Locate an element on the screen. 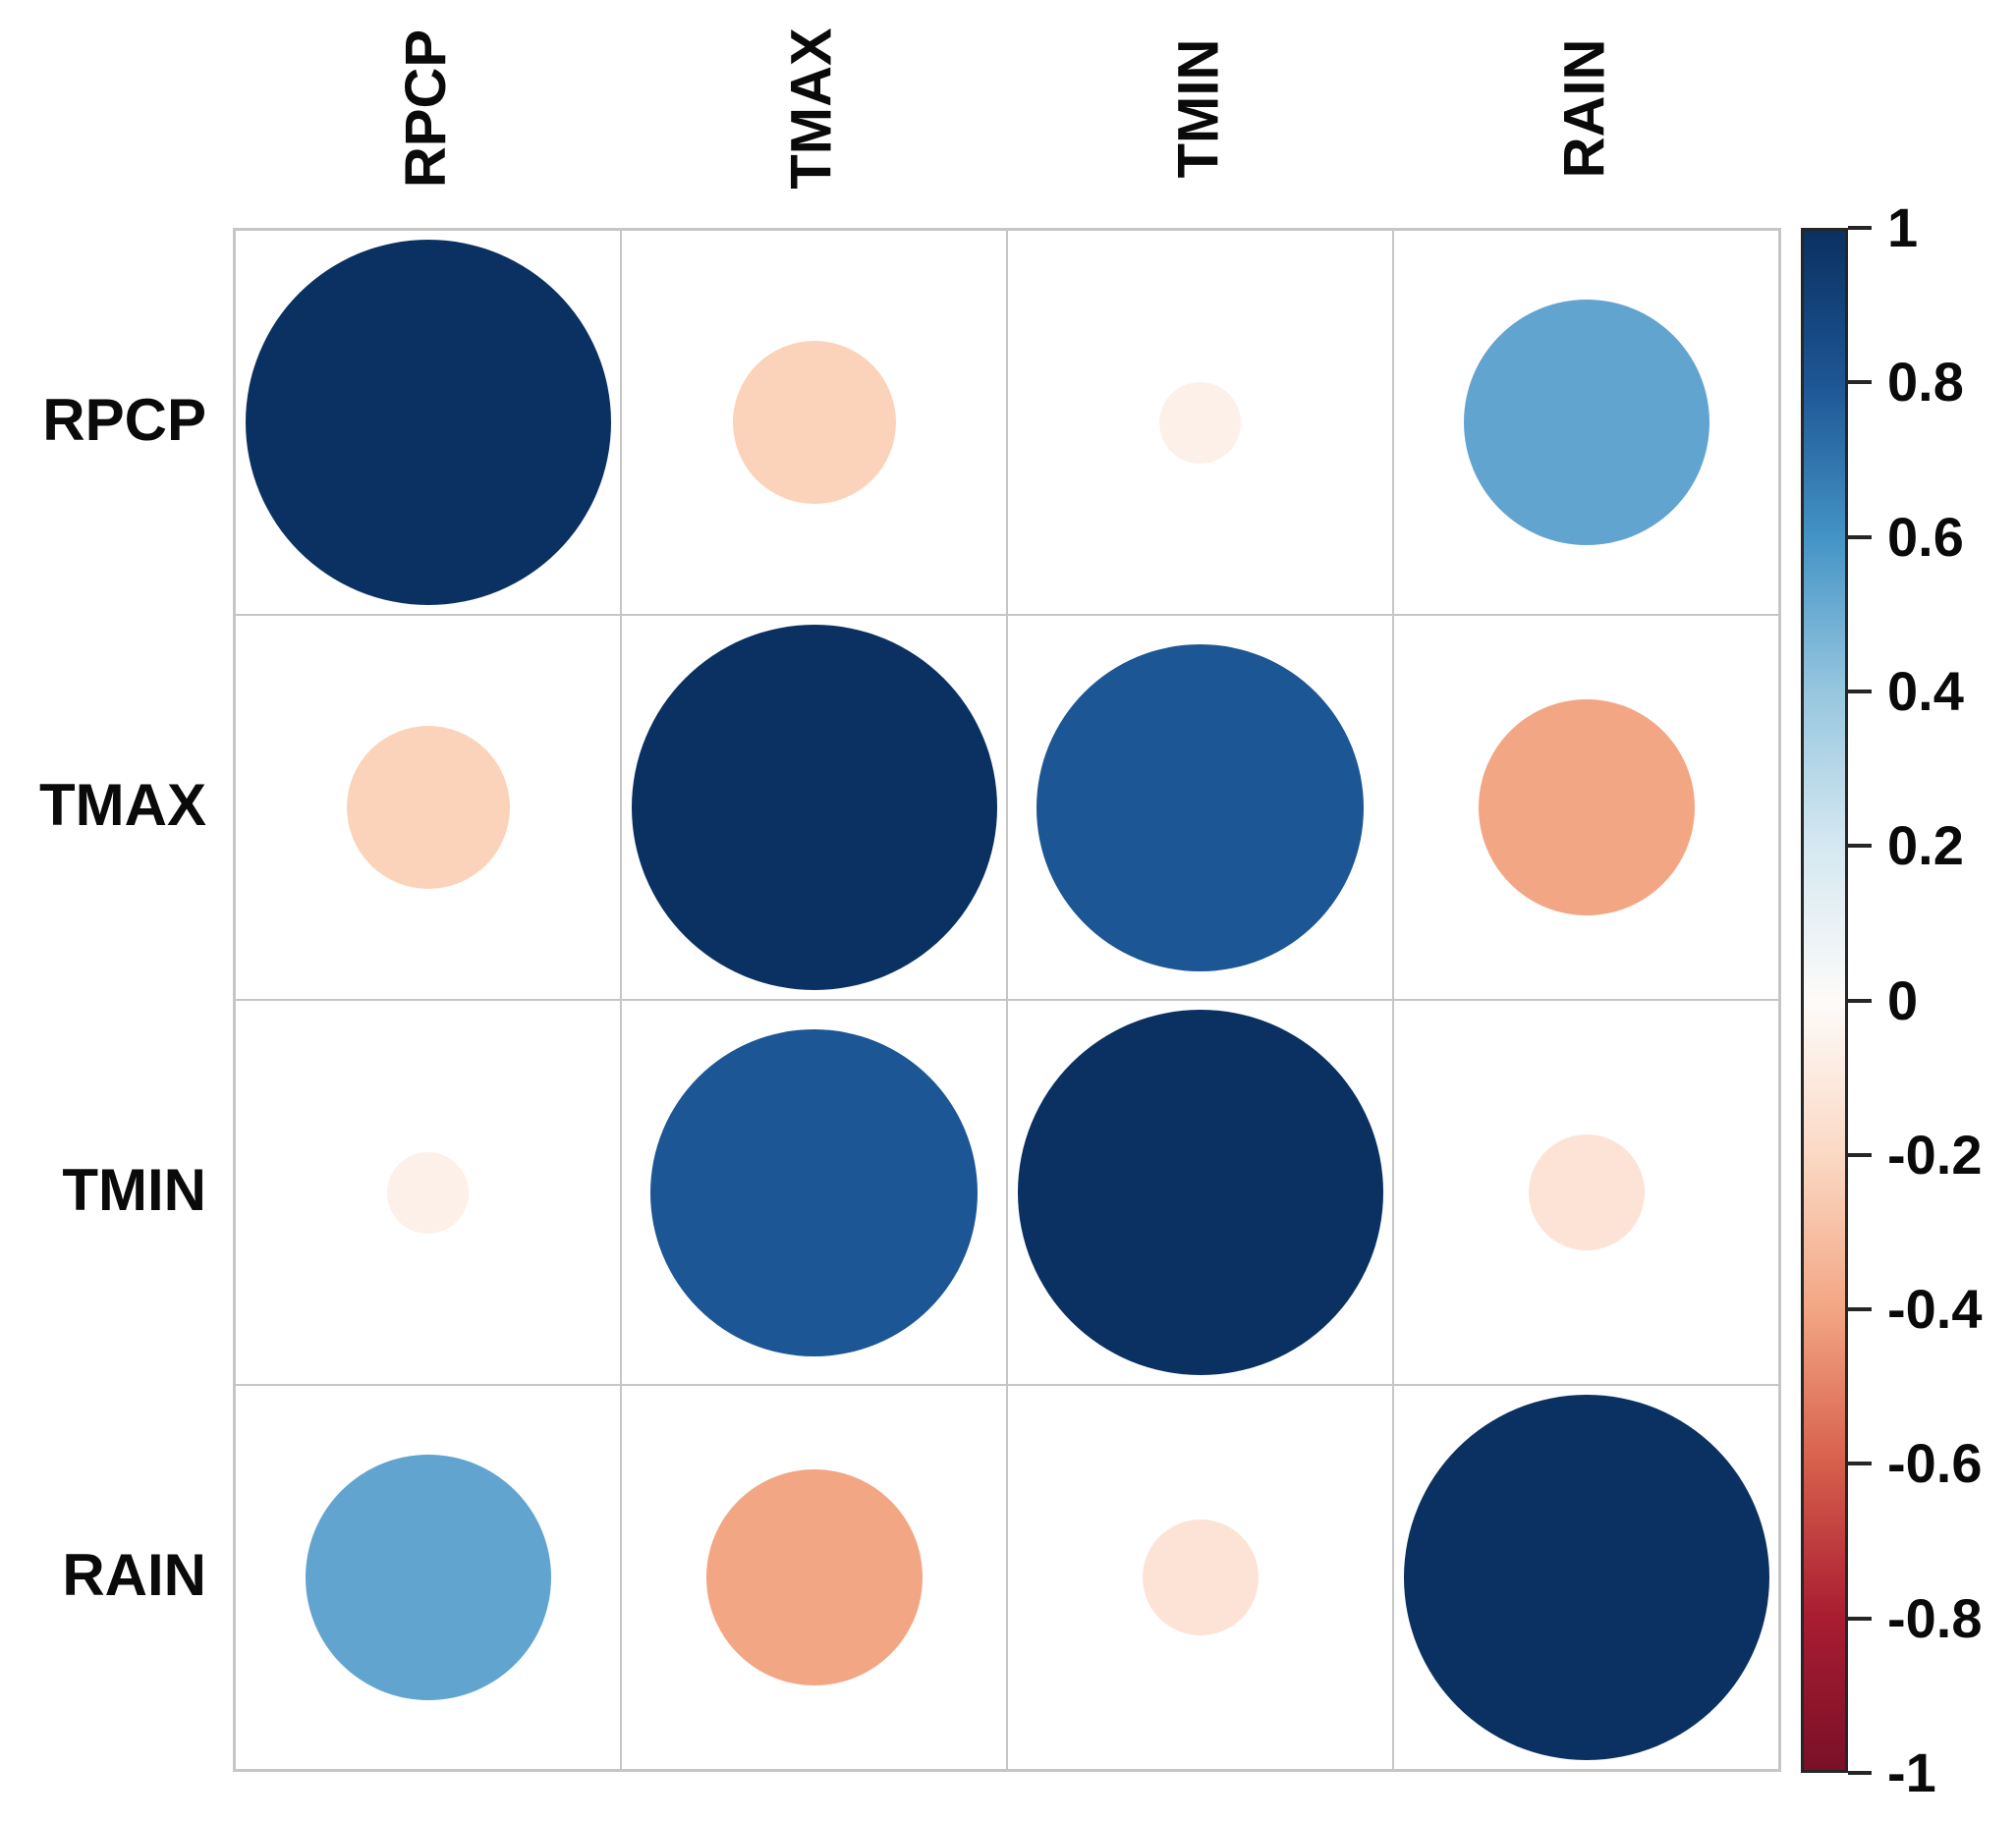  corr-cell-TMAX-TMAX is located at coordinates (814, 807).